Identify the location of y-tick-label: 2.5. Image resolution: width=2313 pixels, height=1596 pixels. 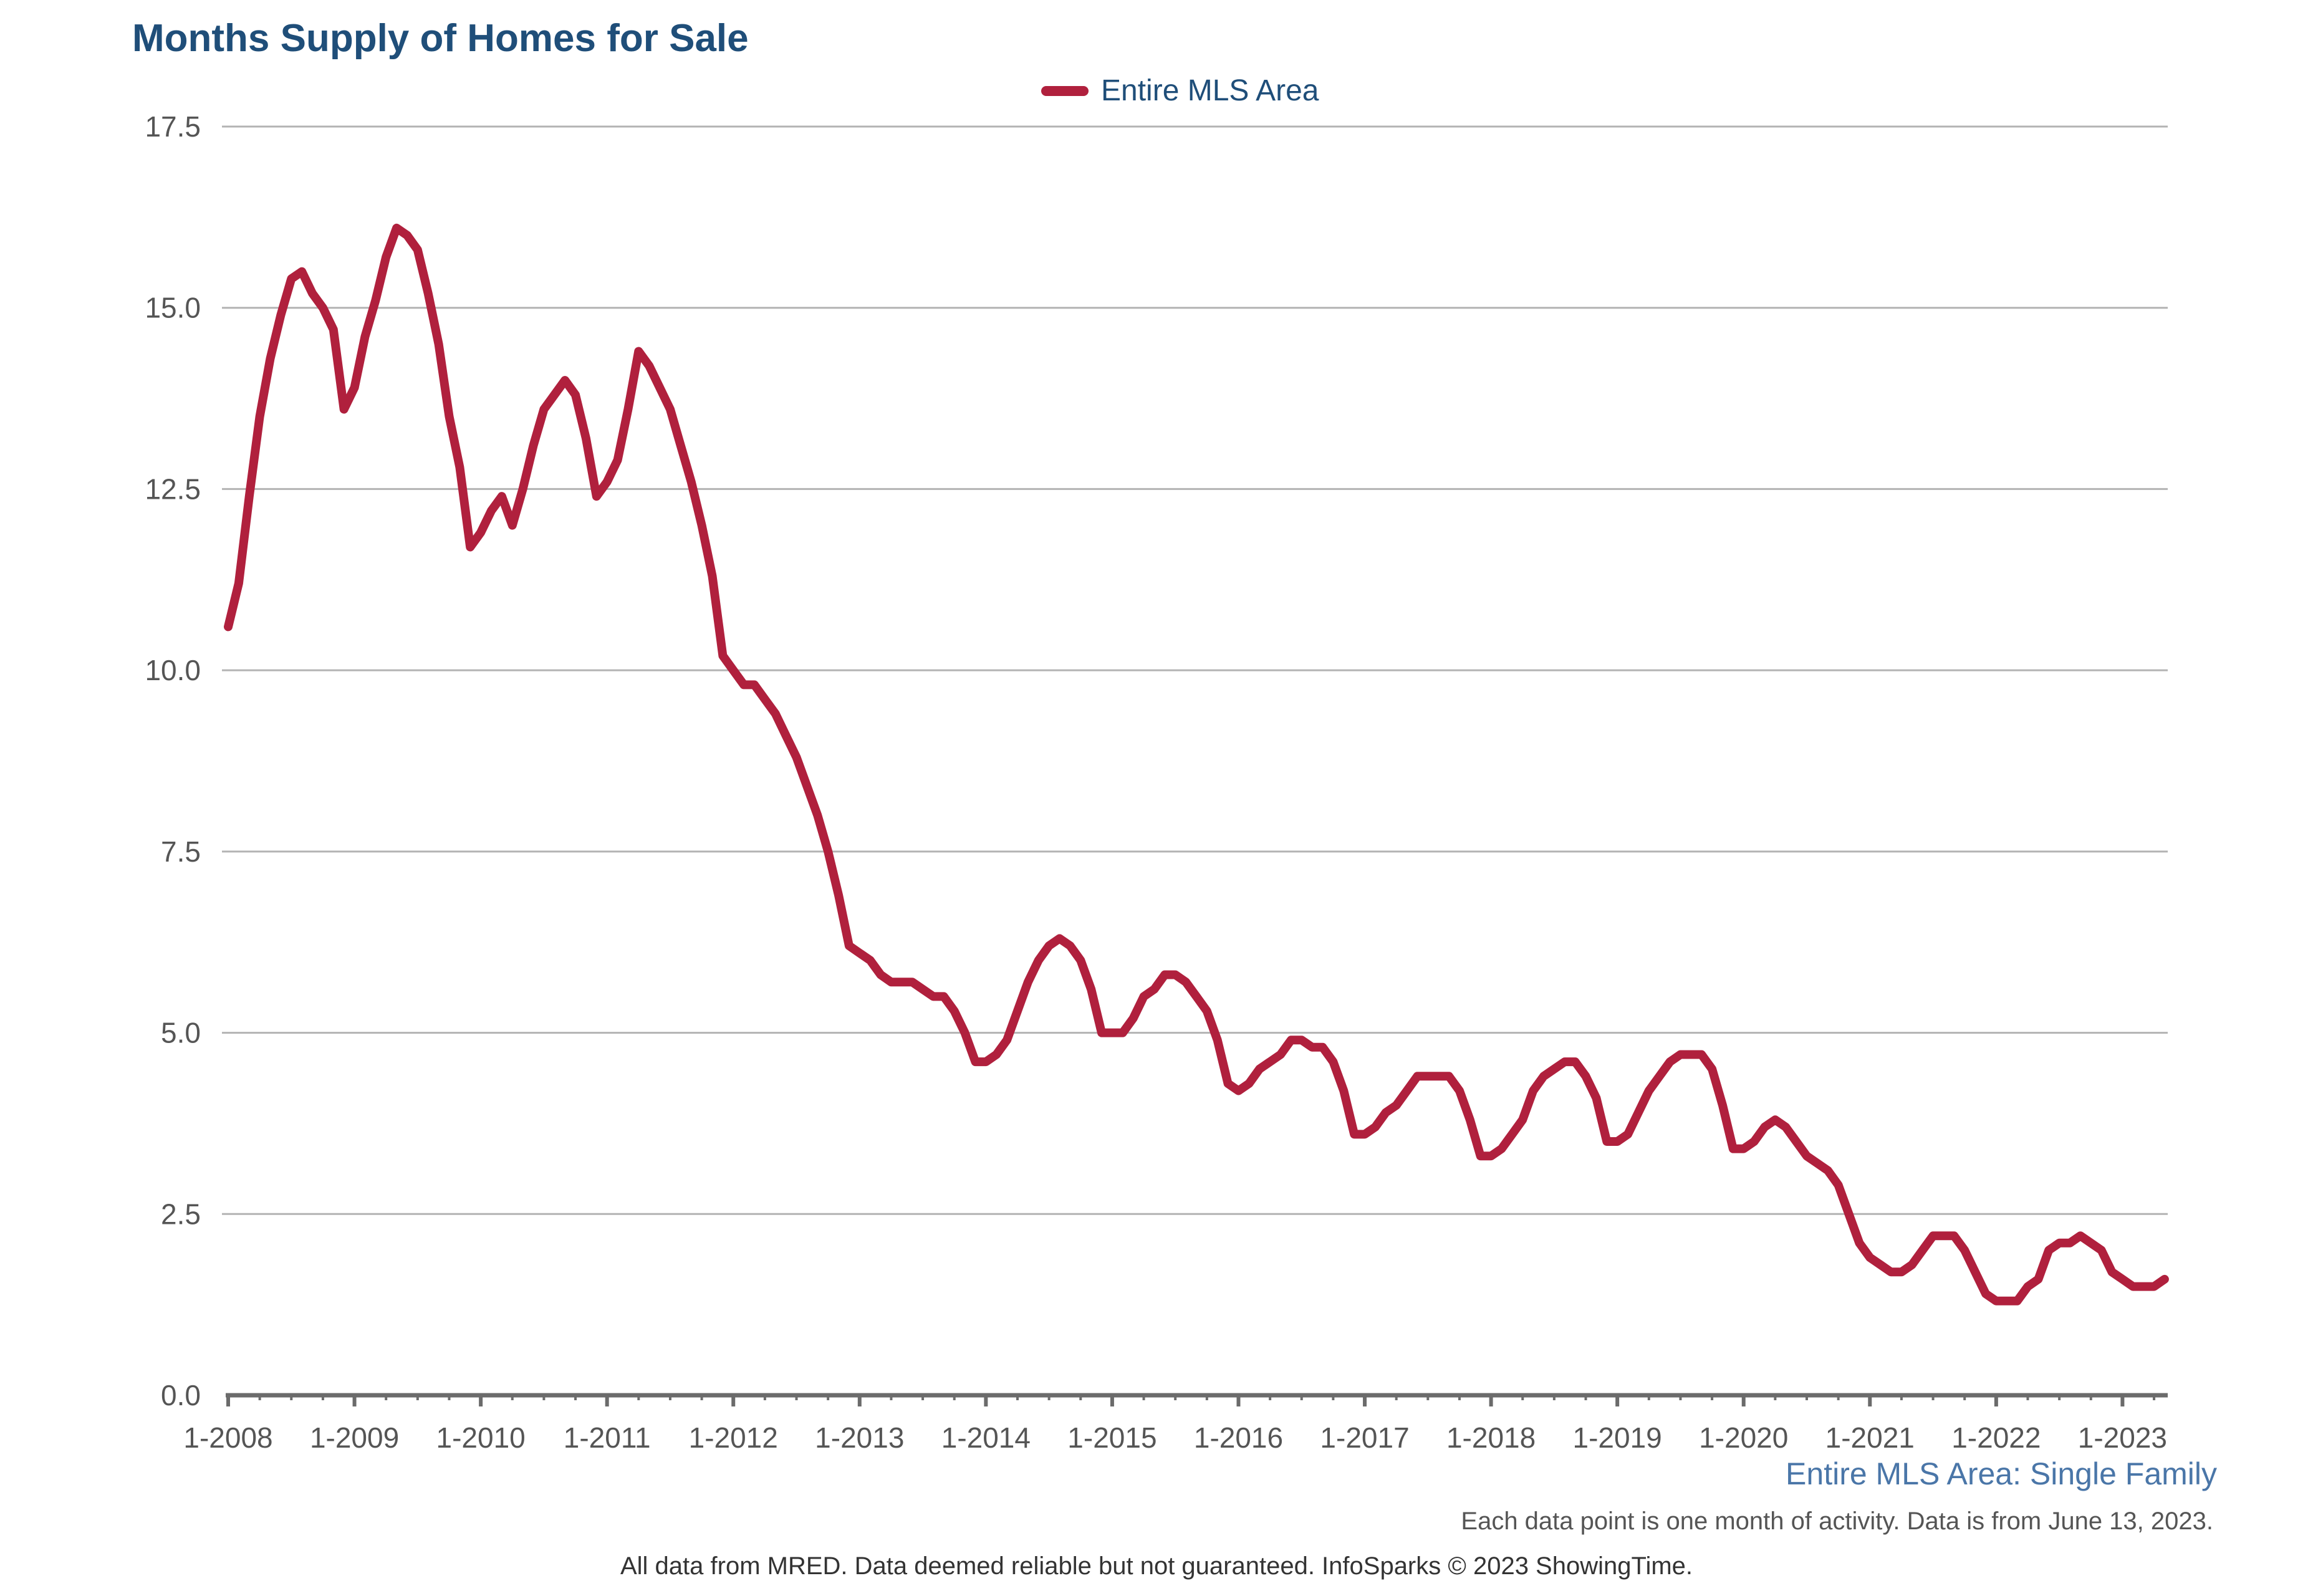
(181, 1214).